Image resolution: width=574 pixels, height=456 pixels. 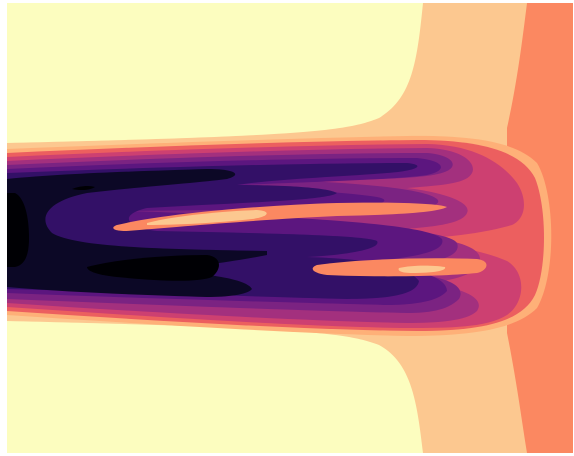 I want to click on band-level-8-streak-upper, so click(x=280, y=216).